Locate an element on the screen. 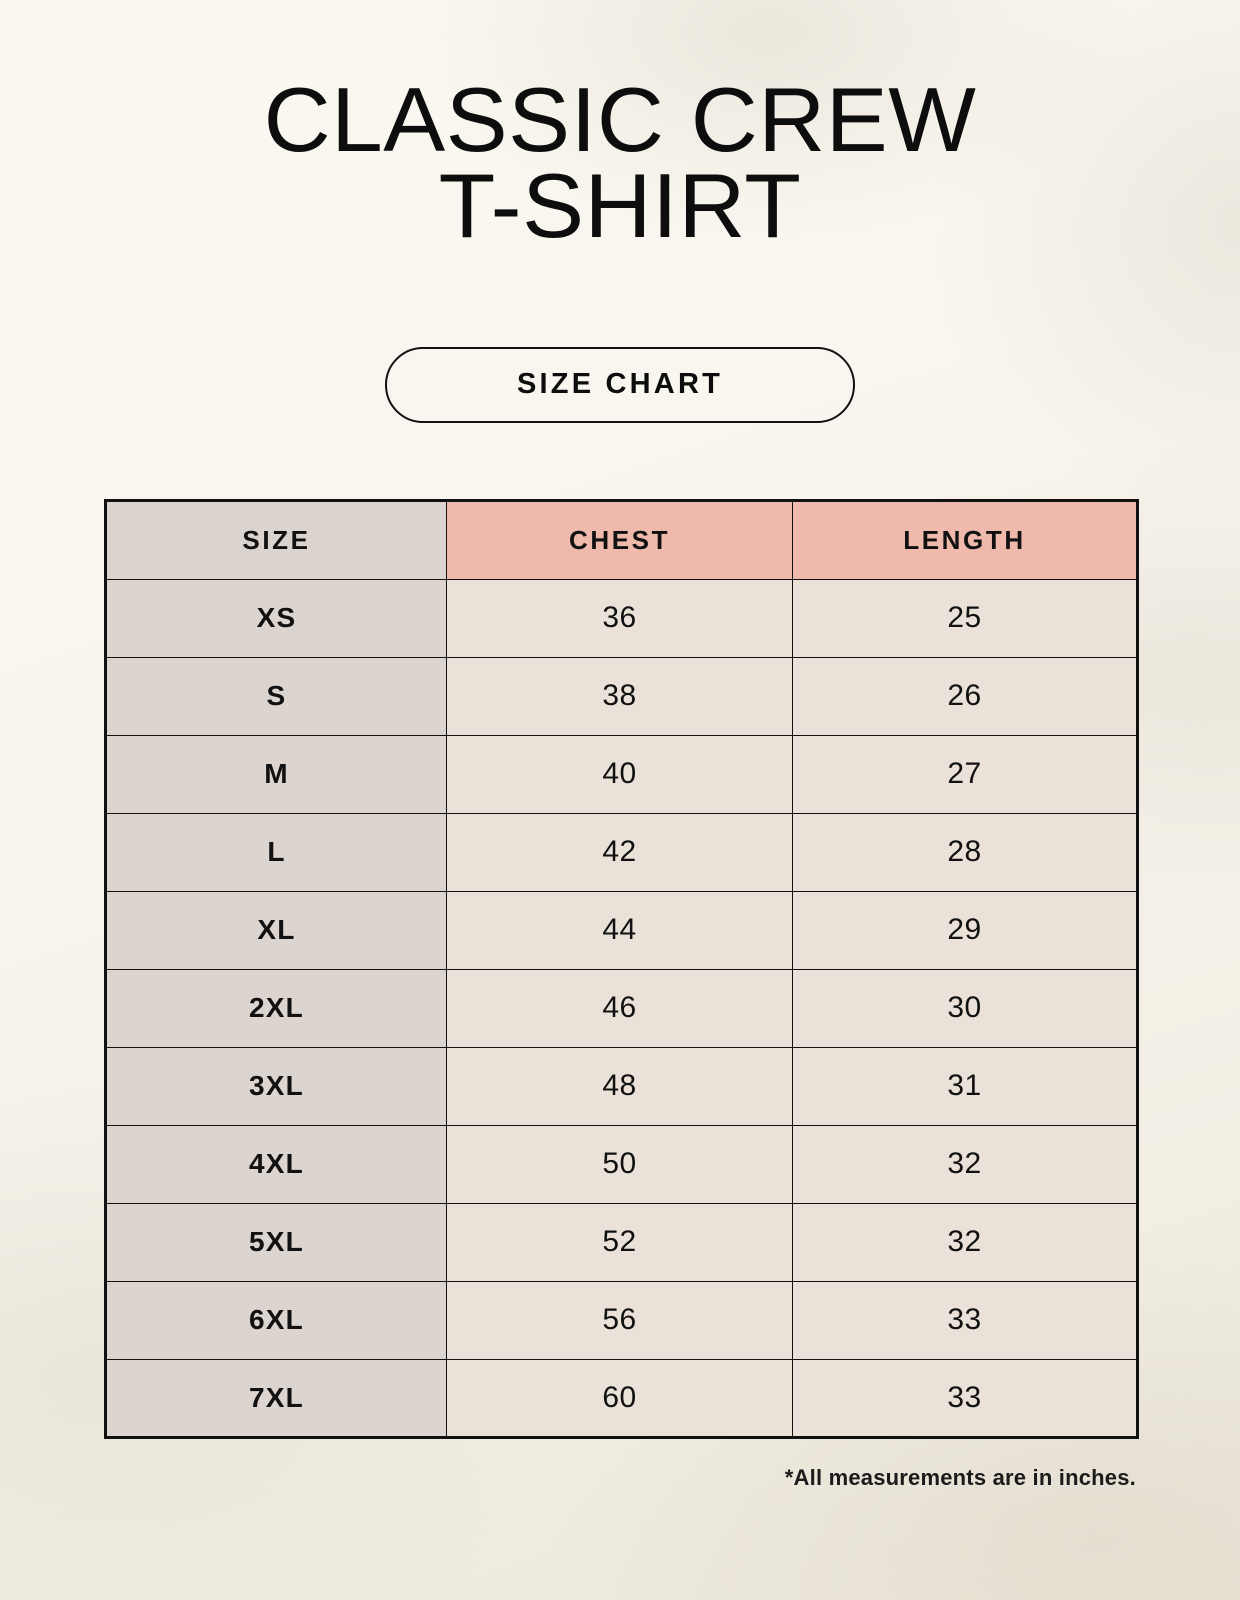 The height and width of the screenshot is (1600, 1240). cell-chest: 42 is located at coordinates (619, 852).